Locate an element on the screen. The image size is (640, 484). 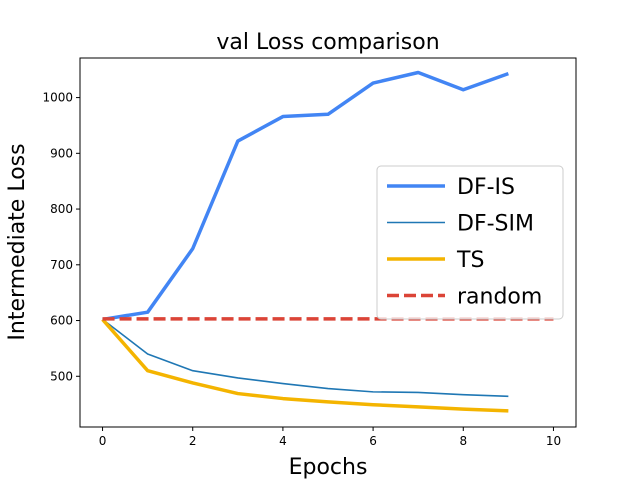
legend-label-random: random is located at coordinates (499, 297).